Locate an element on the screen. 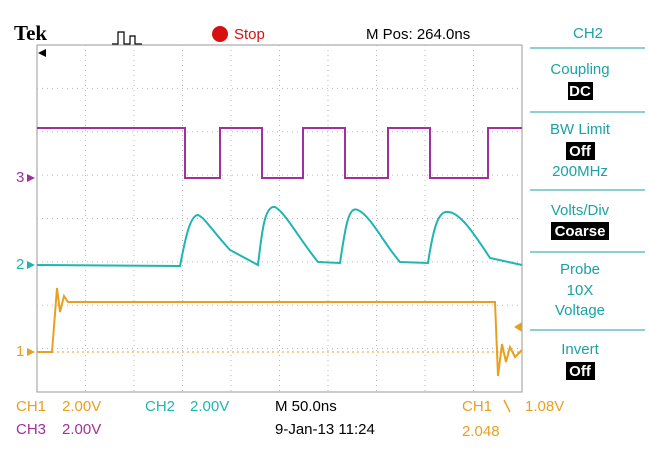  menu-line: Voltage is located at coordinates (580, 310).